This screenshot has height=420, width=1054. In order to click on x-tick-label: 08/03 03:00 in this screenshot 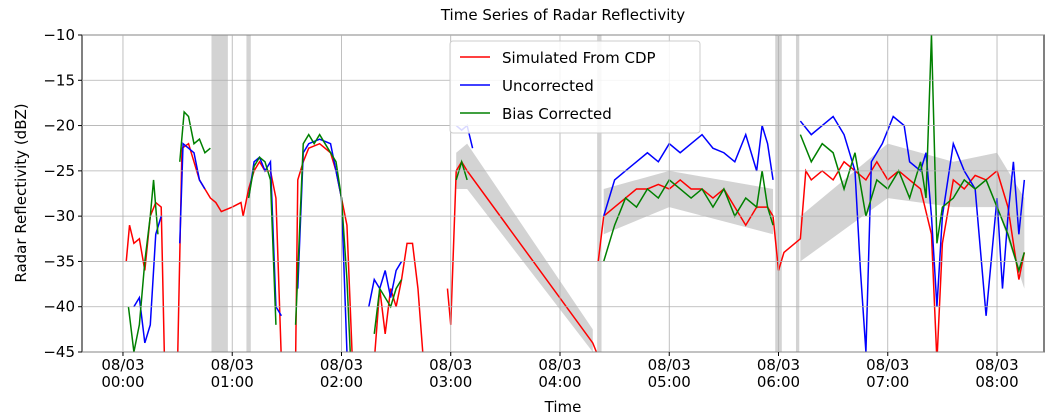, I will do `click(451, 373)`.